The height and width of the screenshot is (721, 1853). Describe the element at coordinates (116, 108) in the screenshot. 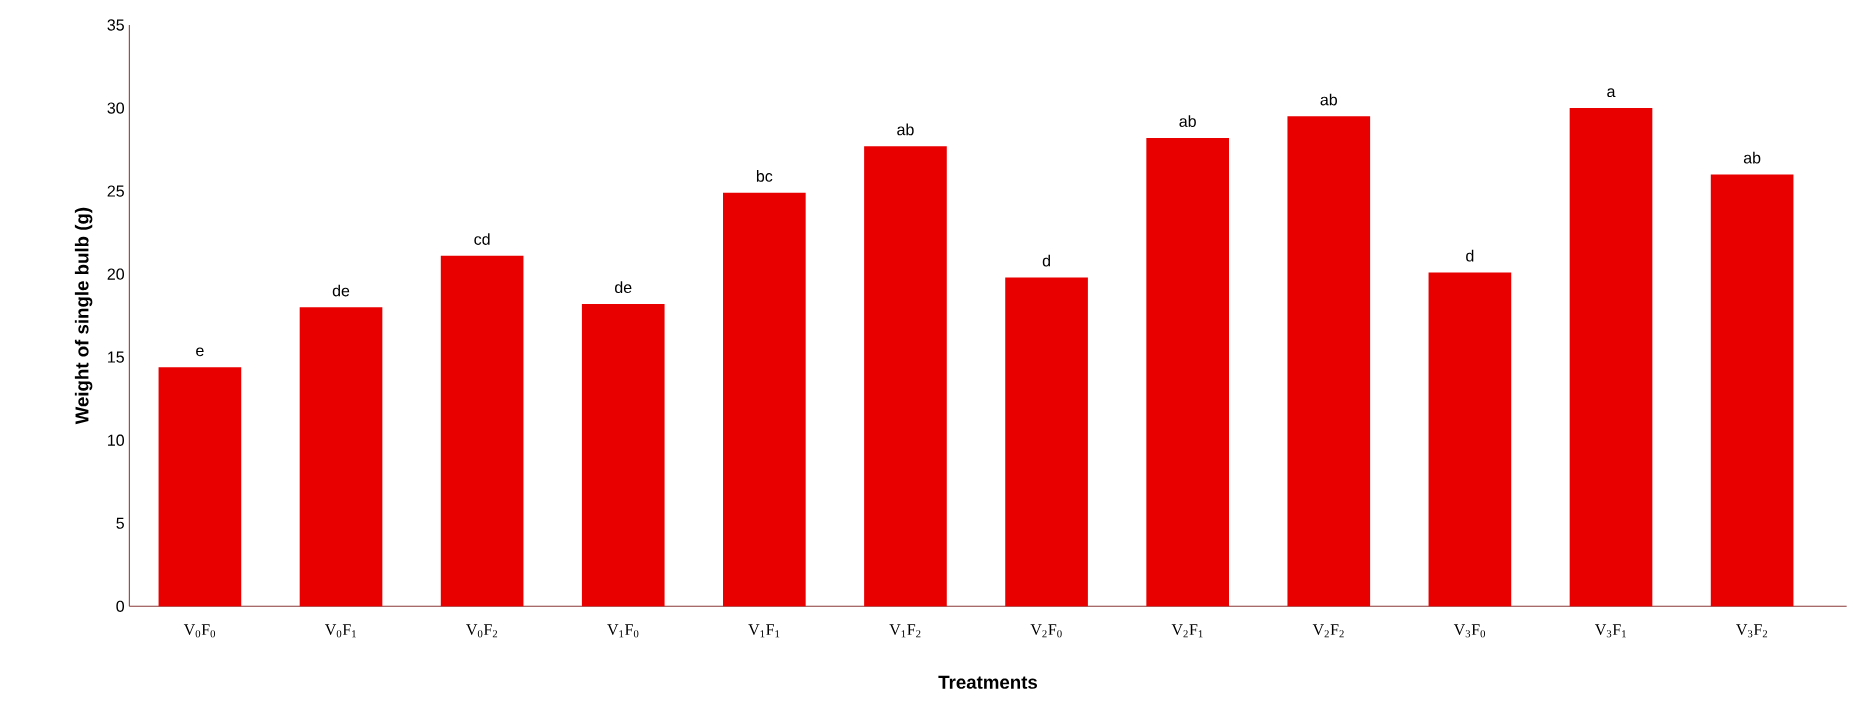

I see `y-tick-label: 30` at that location.